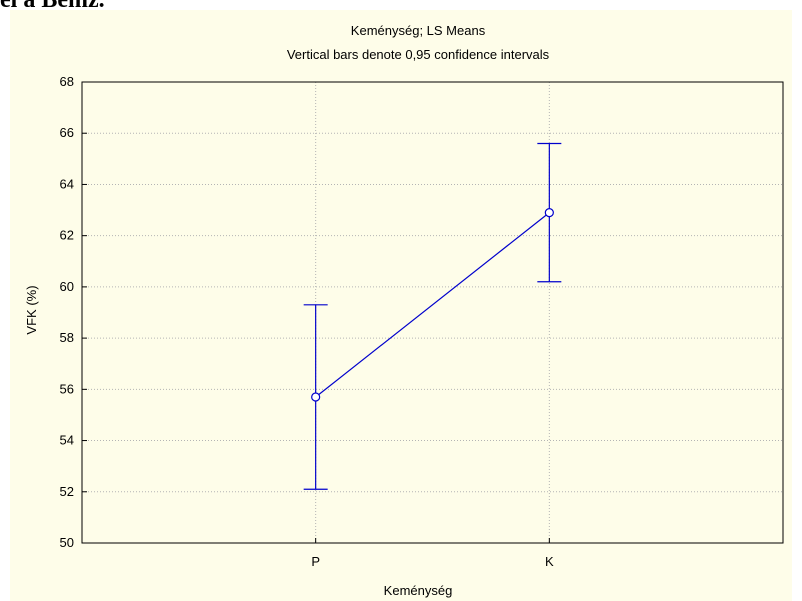 This screenshot has width=802, height=601. What do you see at coordinates (52, 6) in the screenshot?
I see `page-header-fragment: el a Bemz.` at bounding box center [52, 6].